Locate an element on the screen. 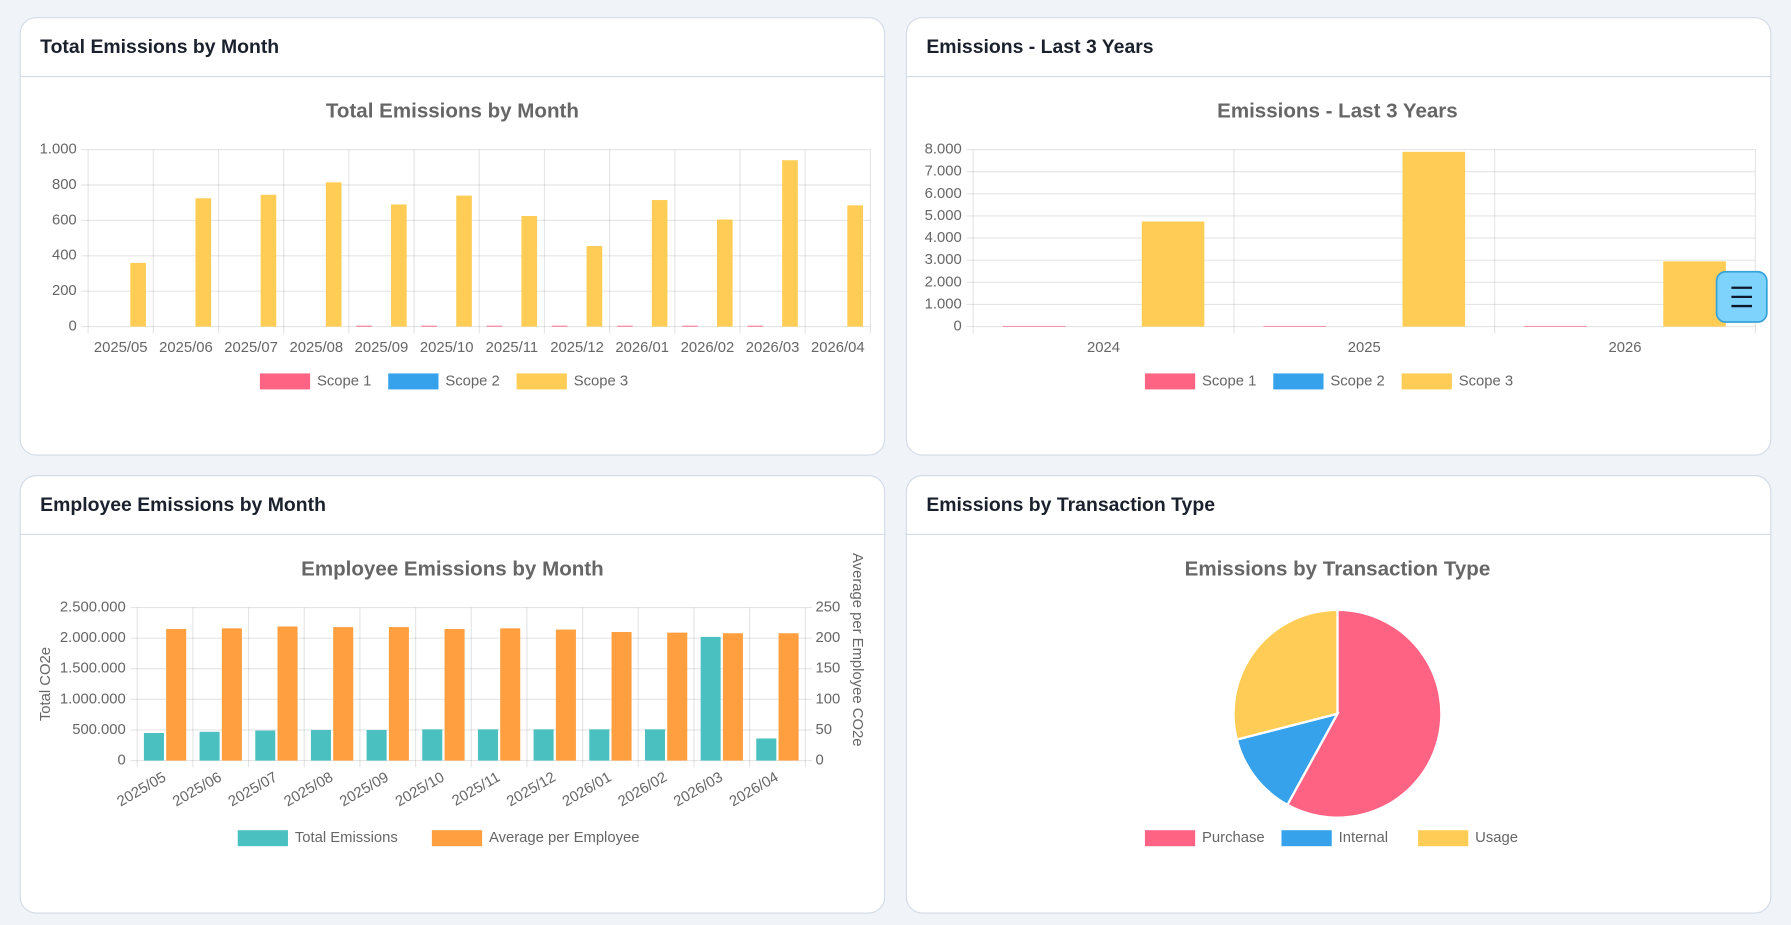 This screenshot has height=925, width=1791. y-tick-label: 3.000 is located at coordinates (943, 260).